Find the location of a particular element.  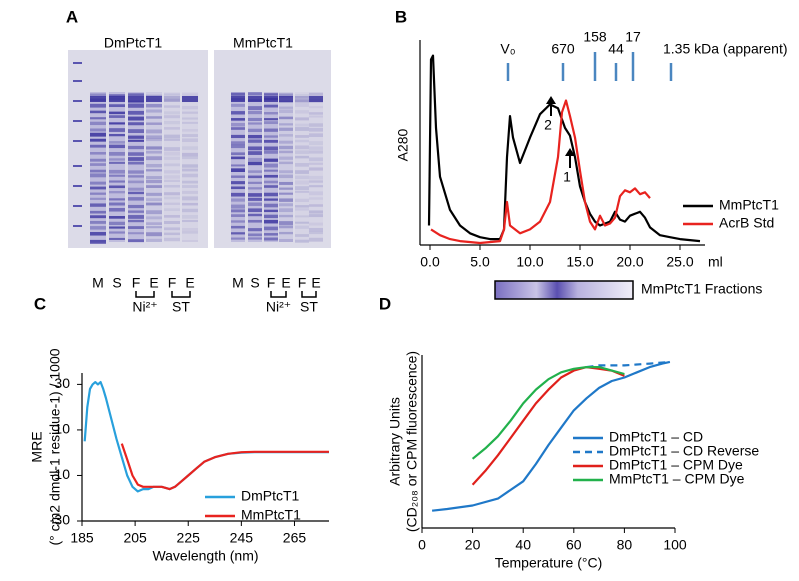

y-axis-label: (CD₂₀₈ or CPM fluorescence) is located at coordinates (412, 441).